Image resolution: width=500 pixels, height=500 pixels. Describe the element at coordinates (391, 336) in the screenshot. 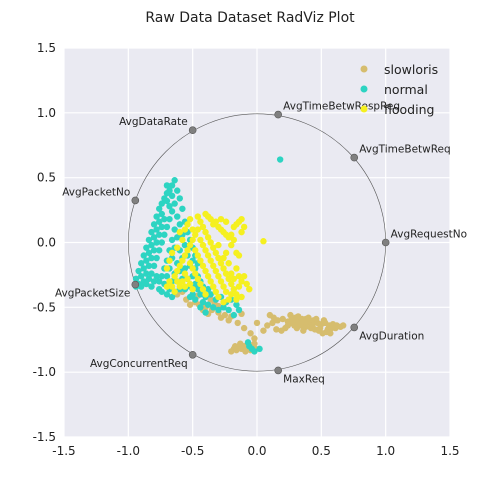

I see `anchor-label: AvgDuration` at that location.